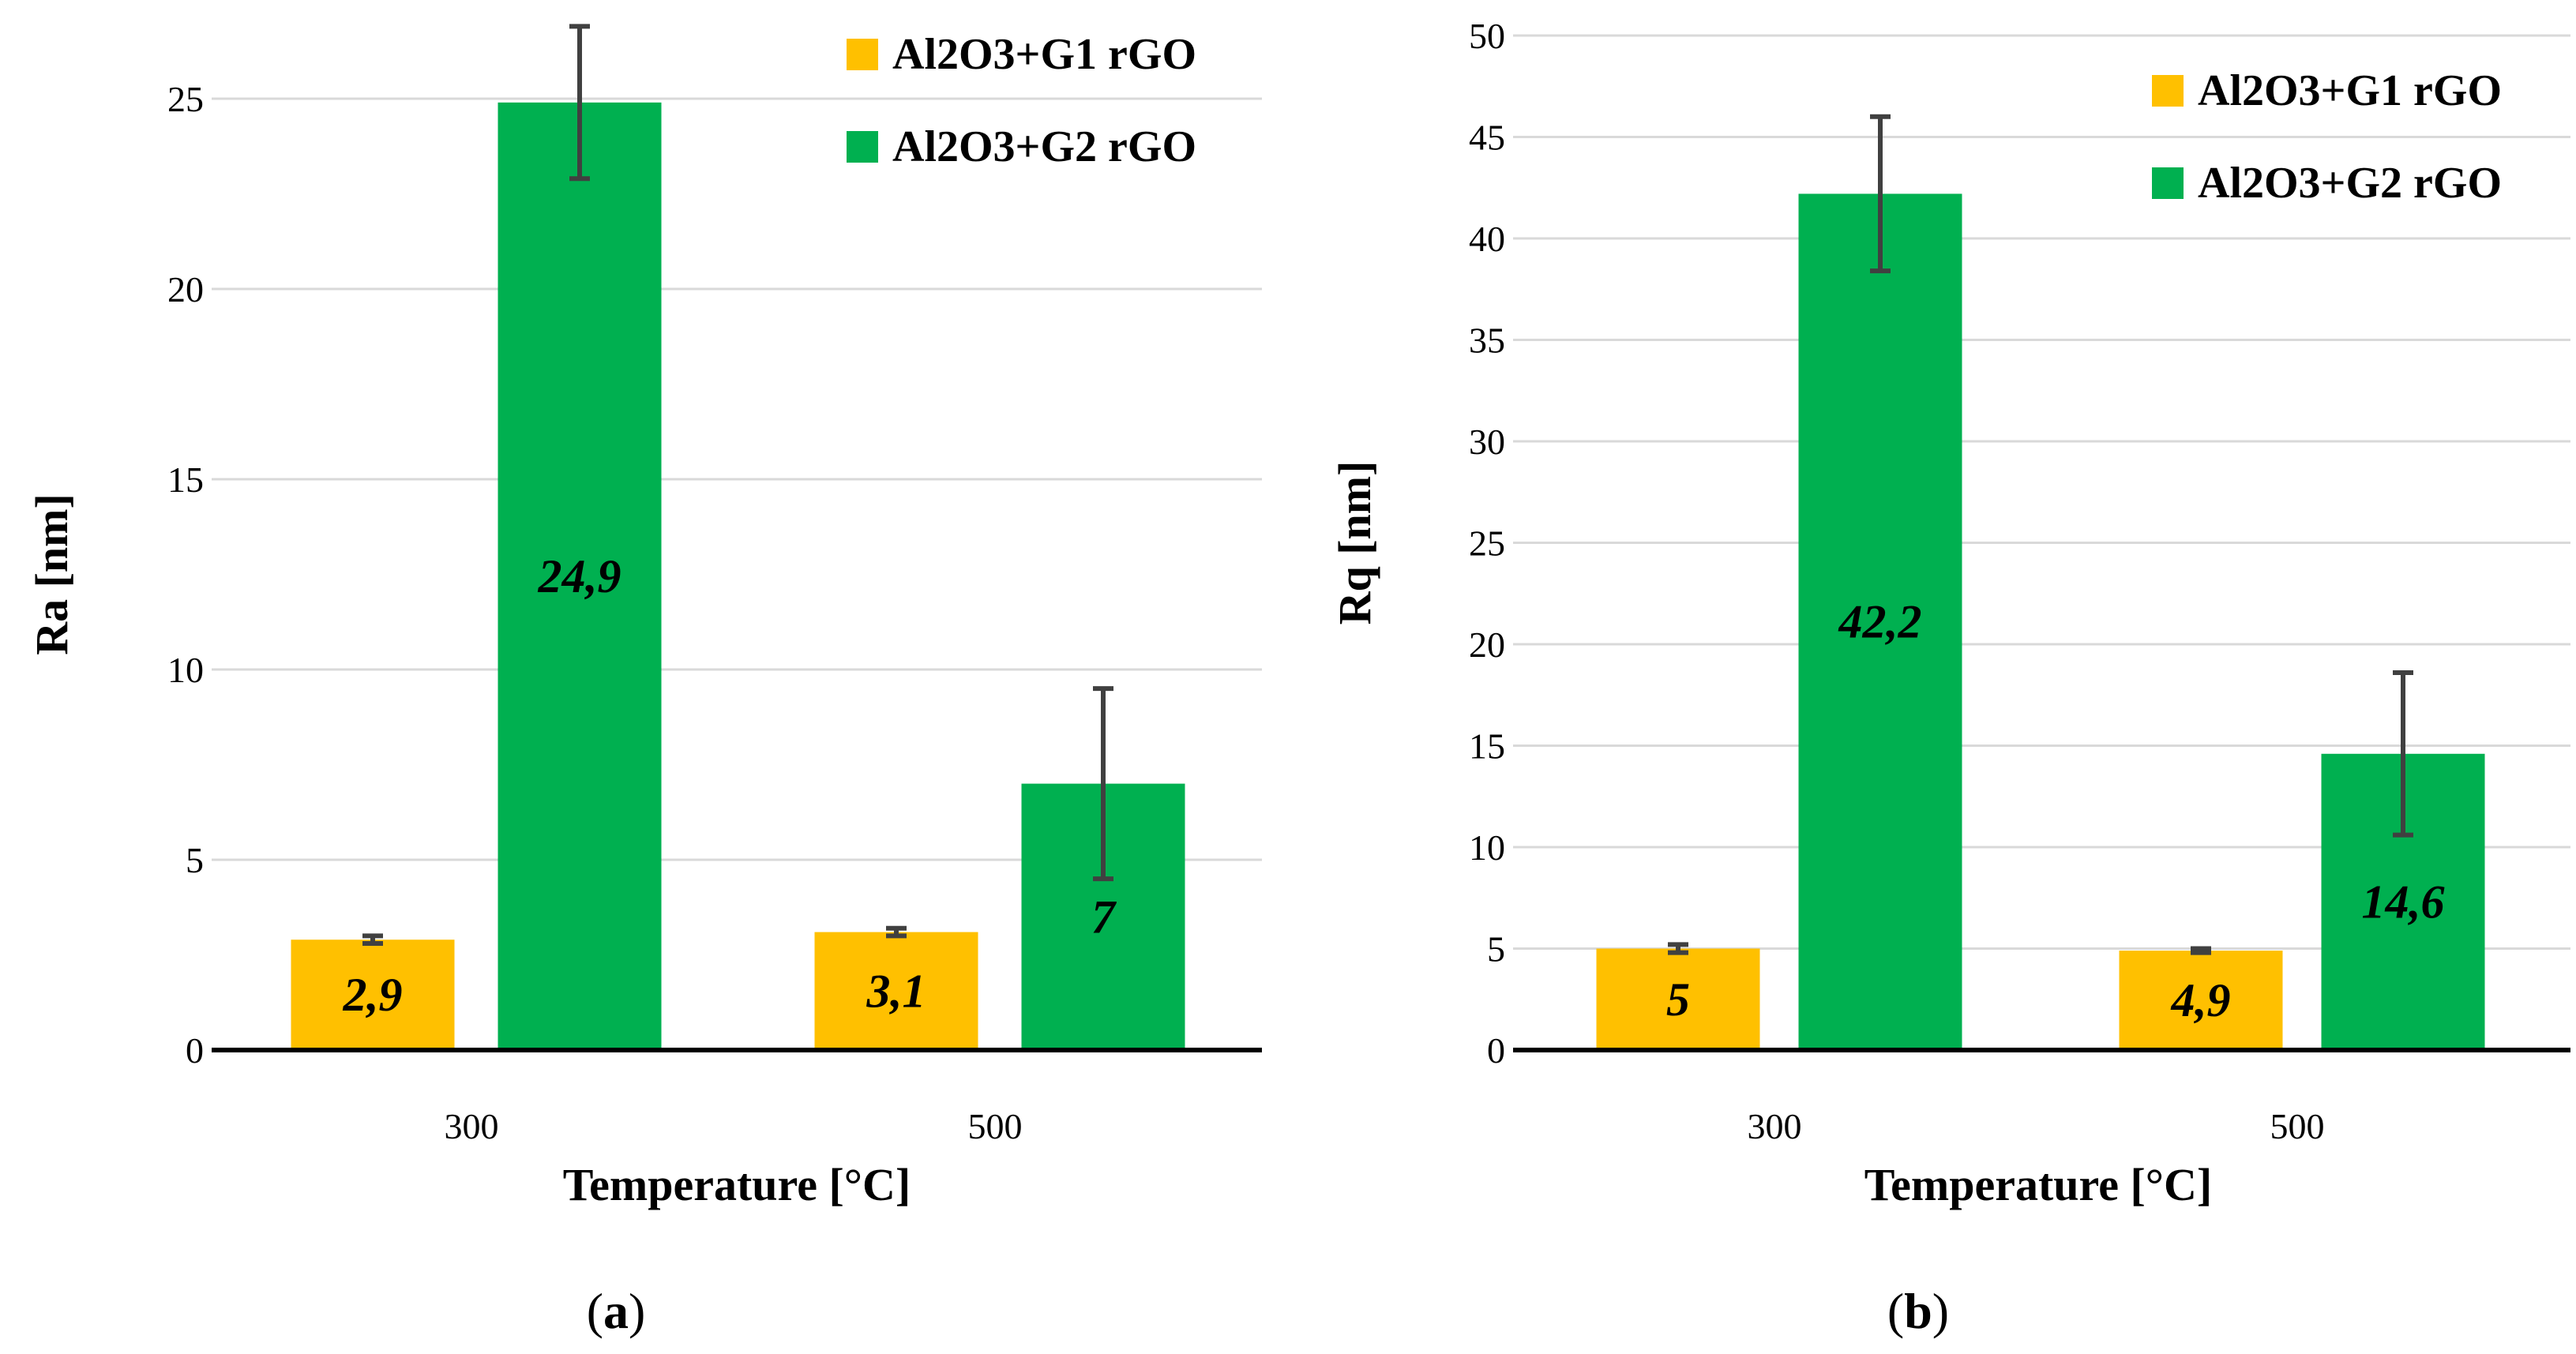 The width and height of the screenshot is (2576, 1354). I want to click on data-label: 5, so click(1678, 1000).